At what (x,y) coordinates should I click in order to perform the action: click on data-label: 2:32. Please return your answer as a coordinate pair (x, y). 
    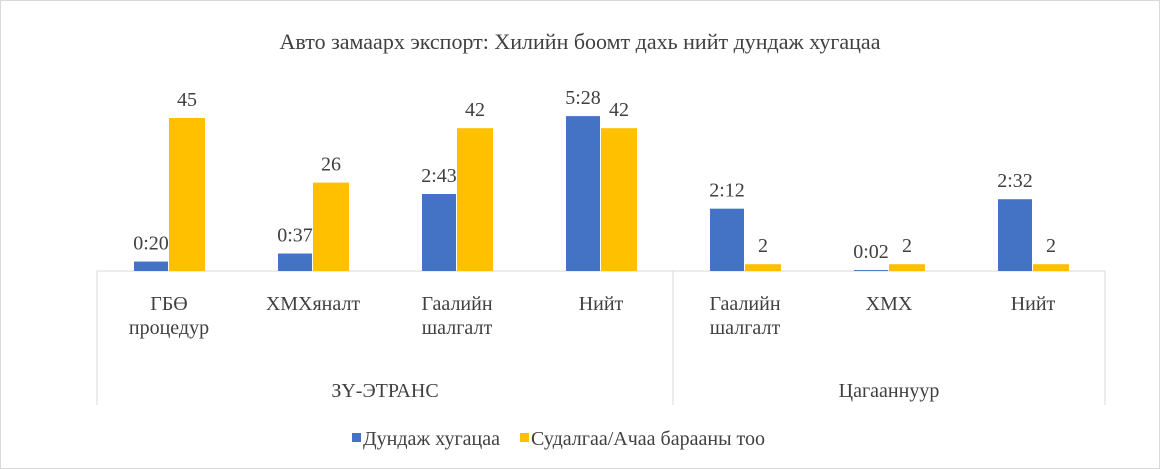
    Looking at the image, I should click on (1015, 181).